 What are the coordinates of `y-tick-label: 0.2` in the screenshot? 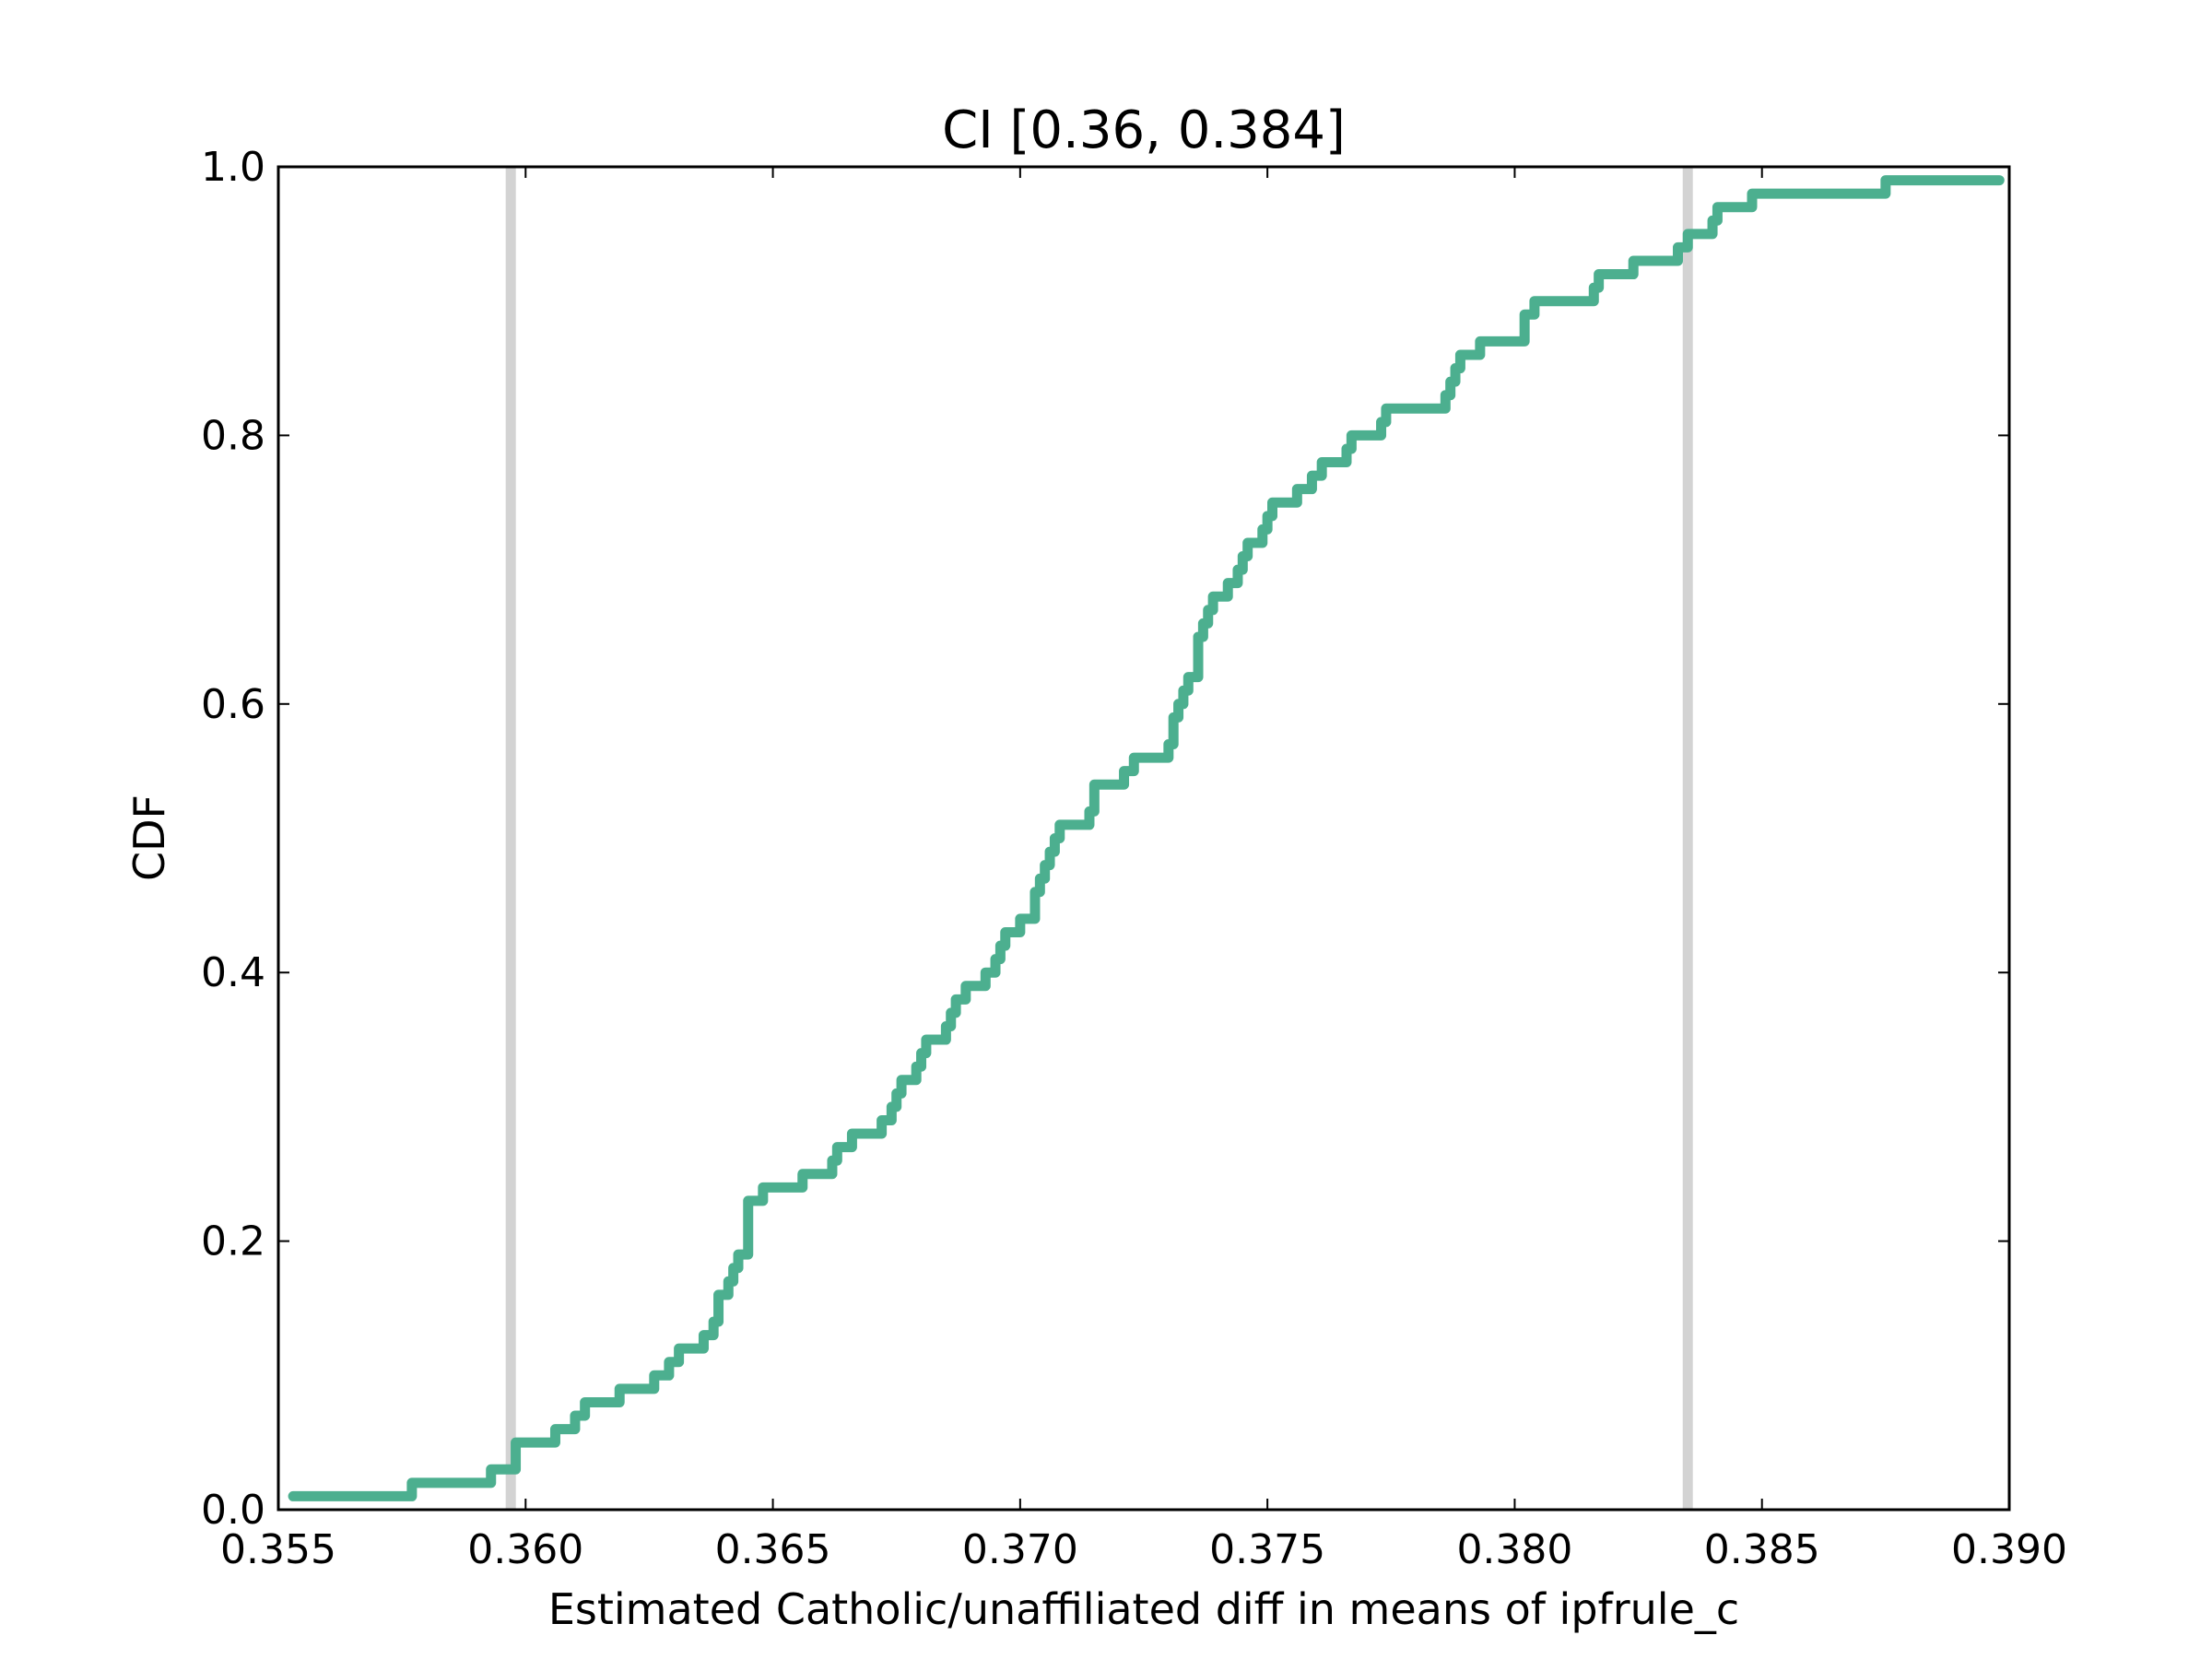 It's located at (233, 1241).